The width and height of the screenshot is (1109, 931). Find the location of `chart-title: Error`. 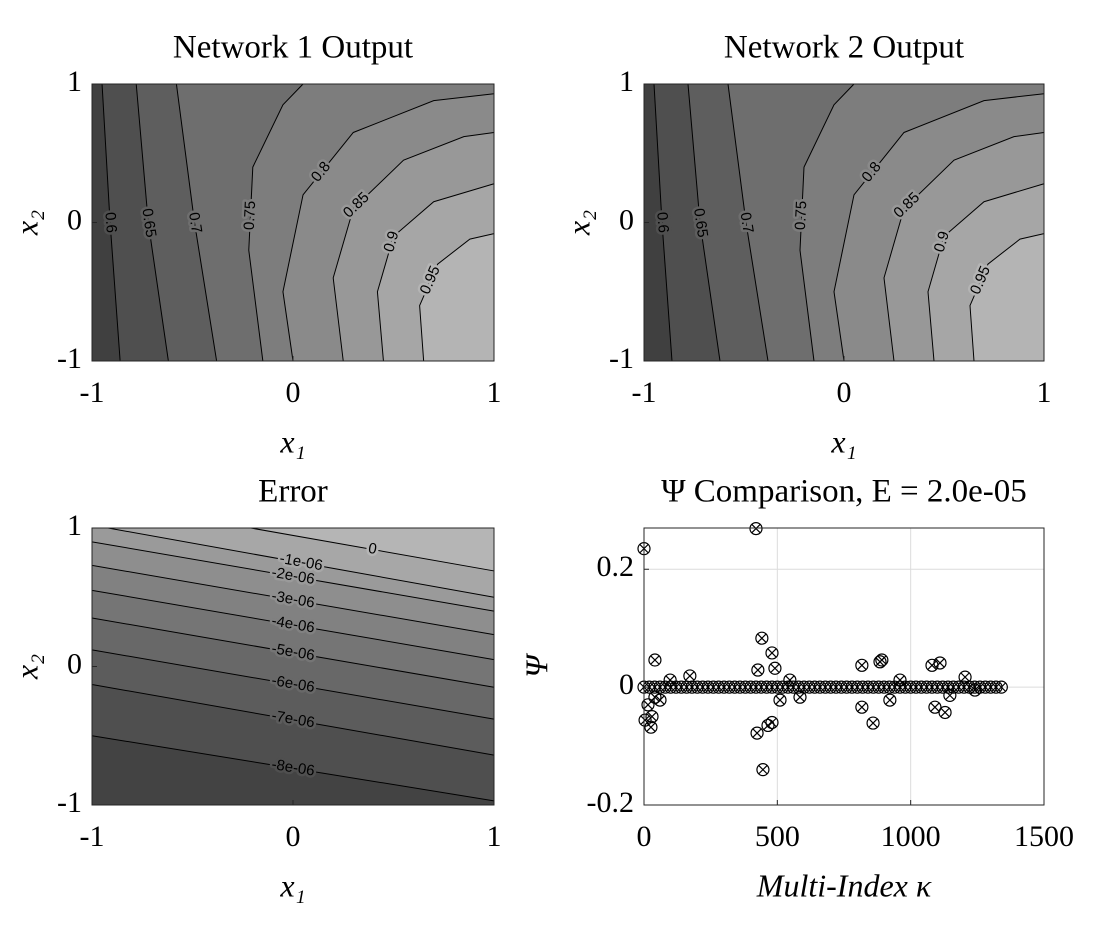

chart-title: Error is located at coordinates (293, 492).